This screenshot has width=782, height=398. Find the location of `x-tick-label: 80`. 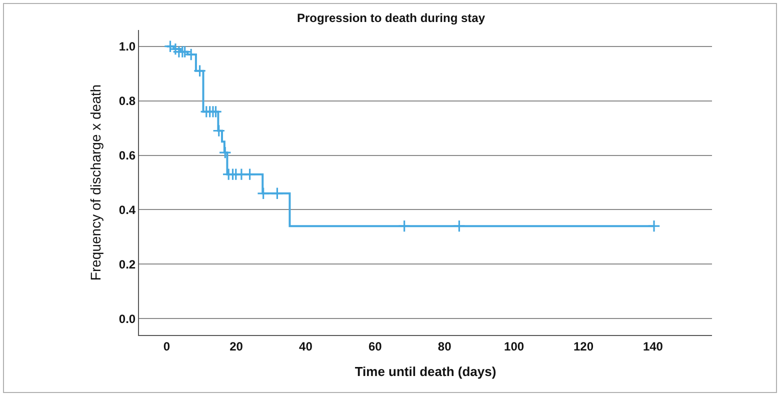

x-tick-label: 80 is located at coordinates (445, 346).